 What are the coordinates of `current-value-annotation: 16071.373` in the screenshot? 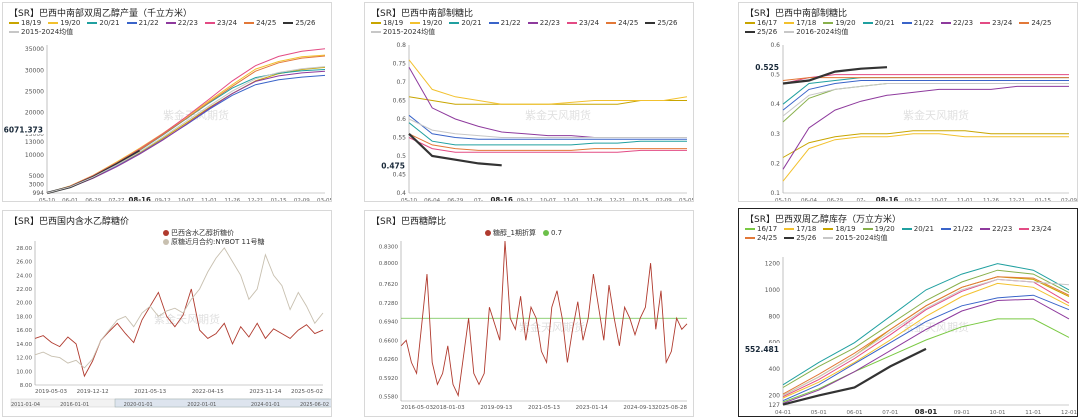 It's located at (24, 129).